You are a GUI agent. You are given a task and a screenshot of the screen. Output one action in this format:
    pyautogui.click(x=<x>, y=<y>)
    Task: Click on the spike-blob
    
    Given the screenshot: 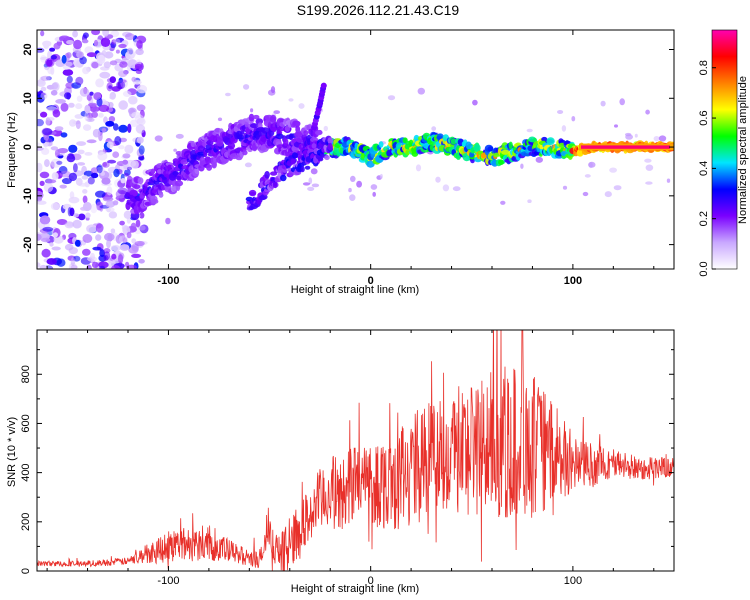 What is the action you would take?
    pyautogui.click(x=323, y=85)
    